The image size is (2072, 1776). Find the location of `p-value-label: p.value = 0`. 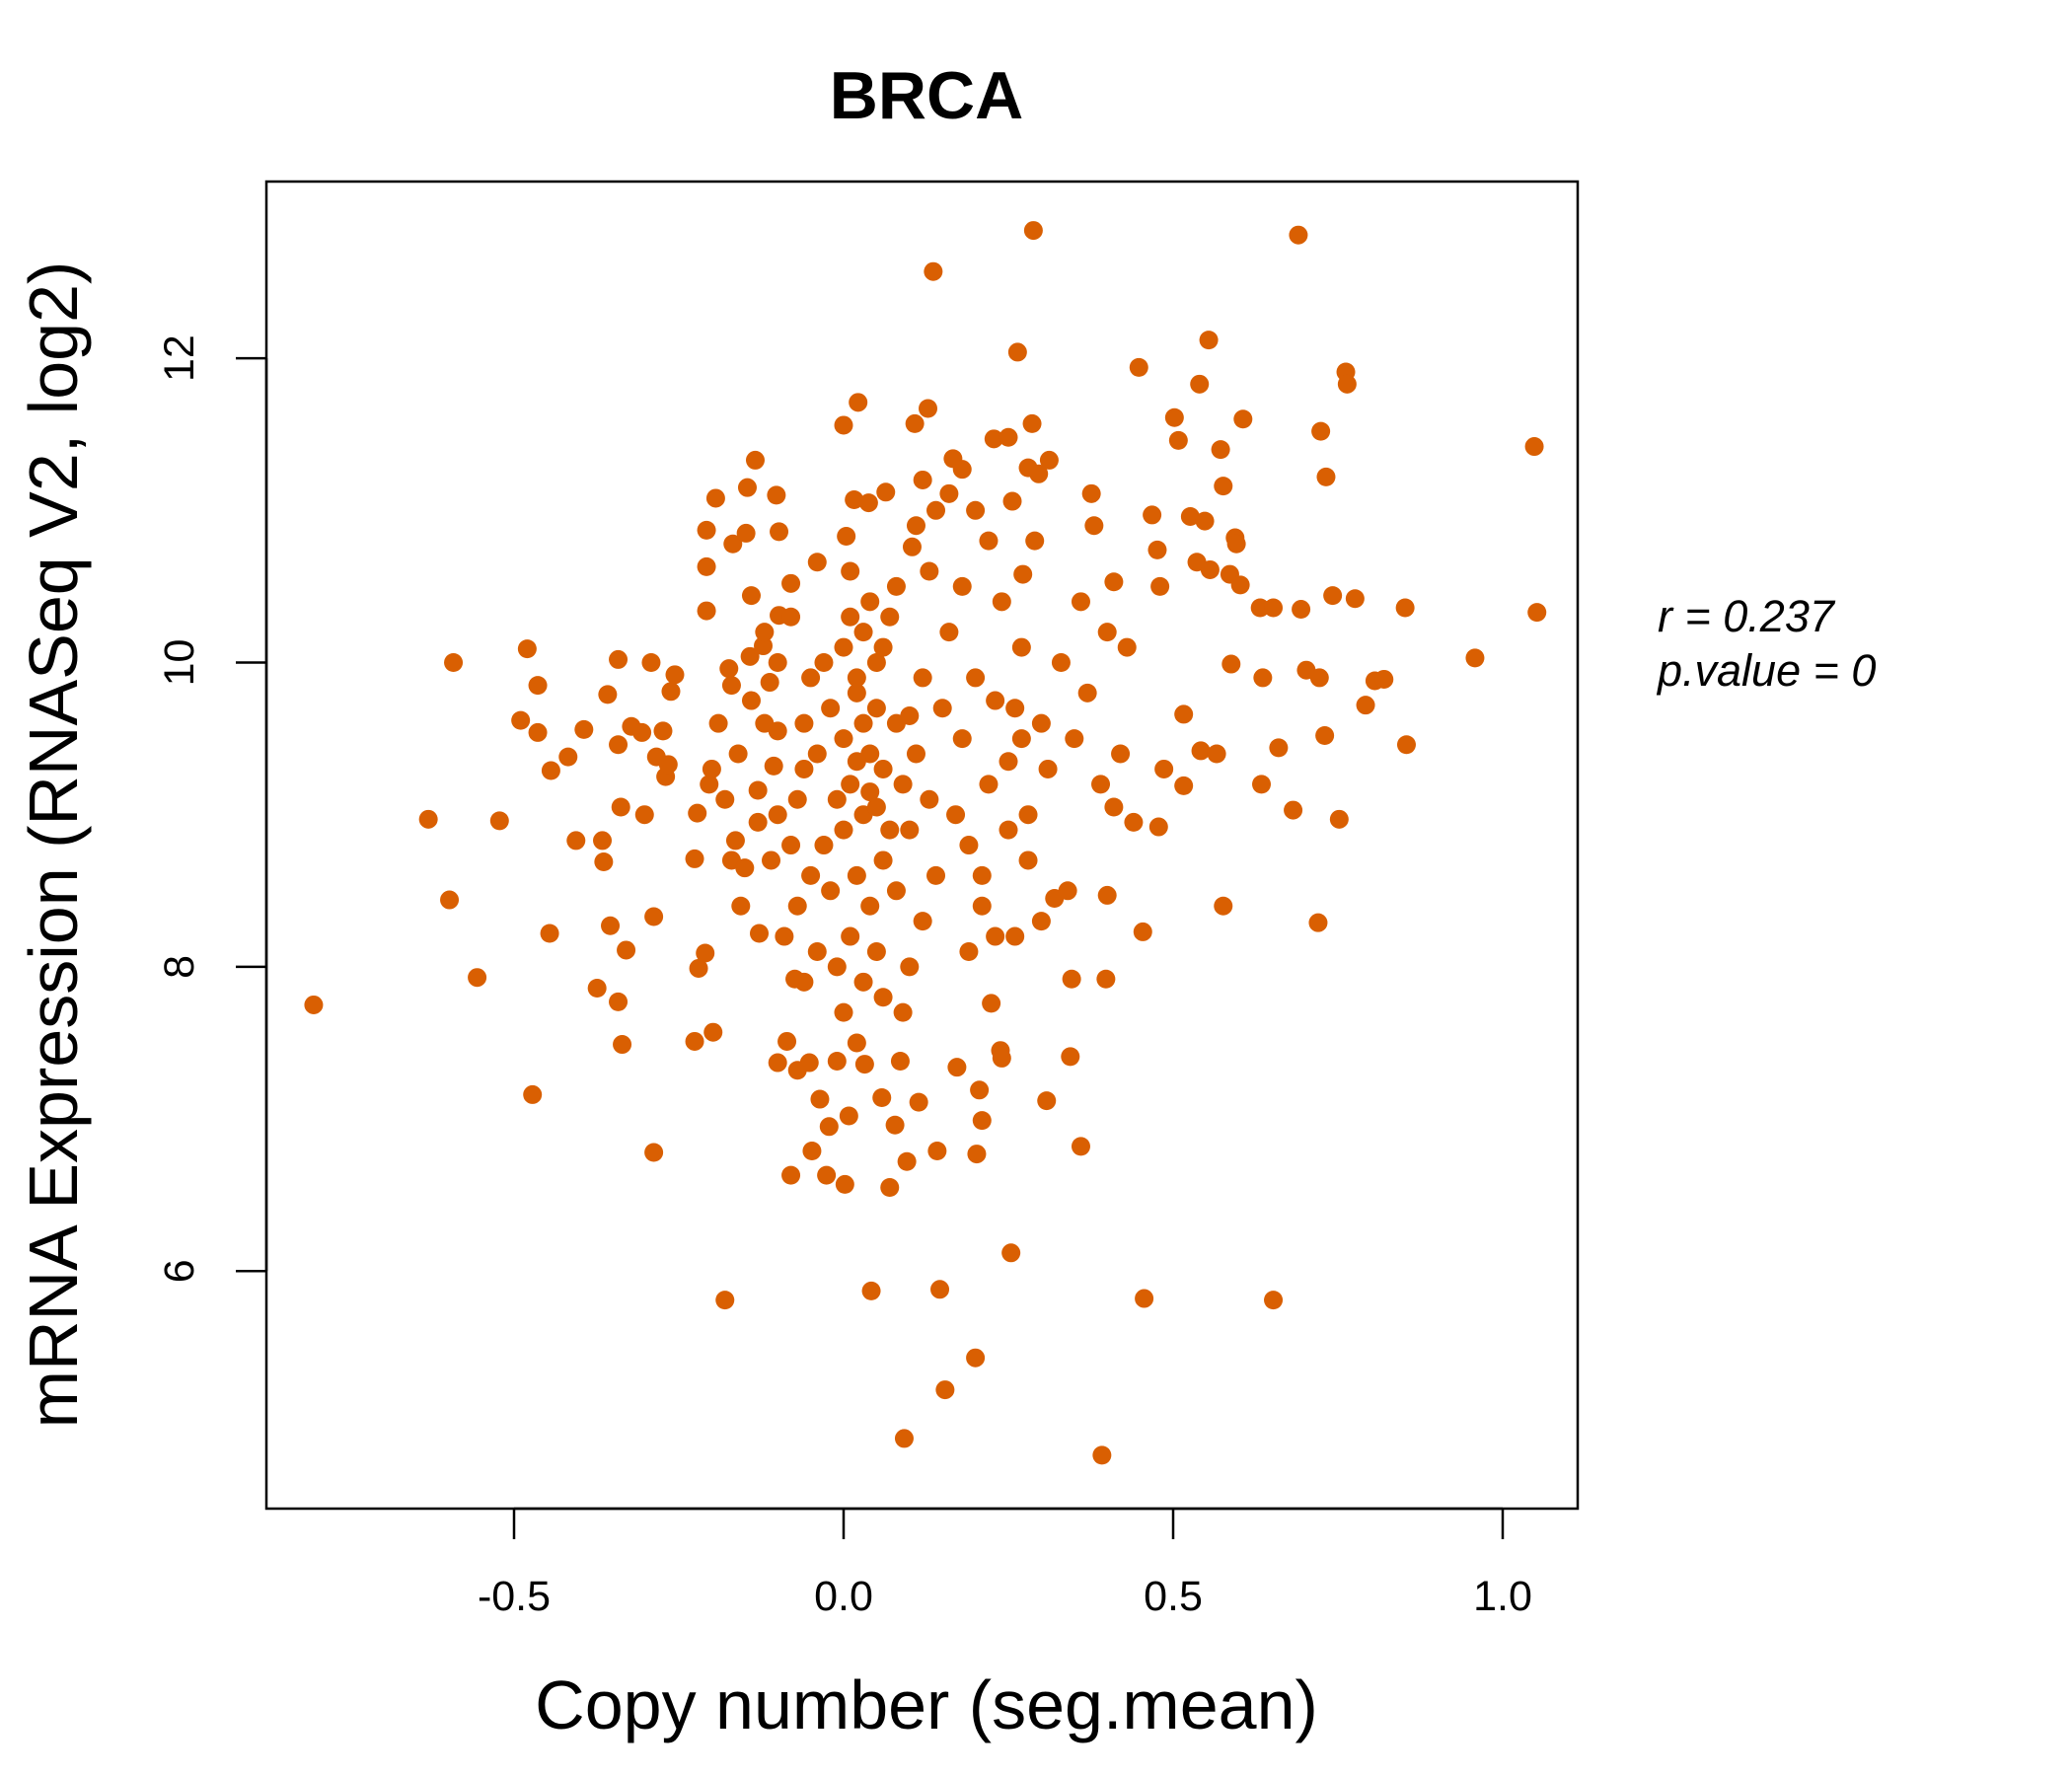

p-value-label: p.value = 0 is located at coordinates (1766, 670).